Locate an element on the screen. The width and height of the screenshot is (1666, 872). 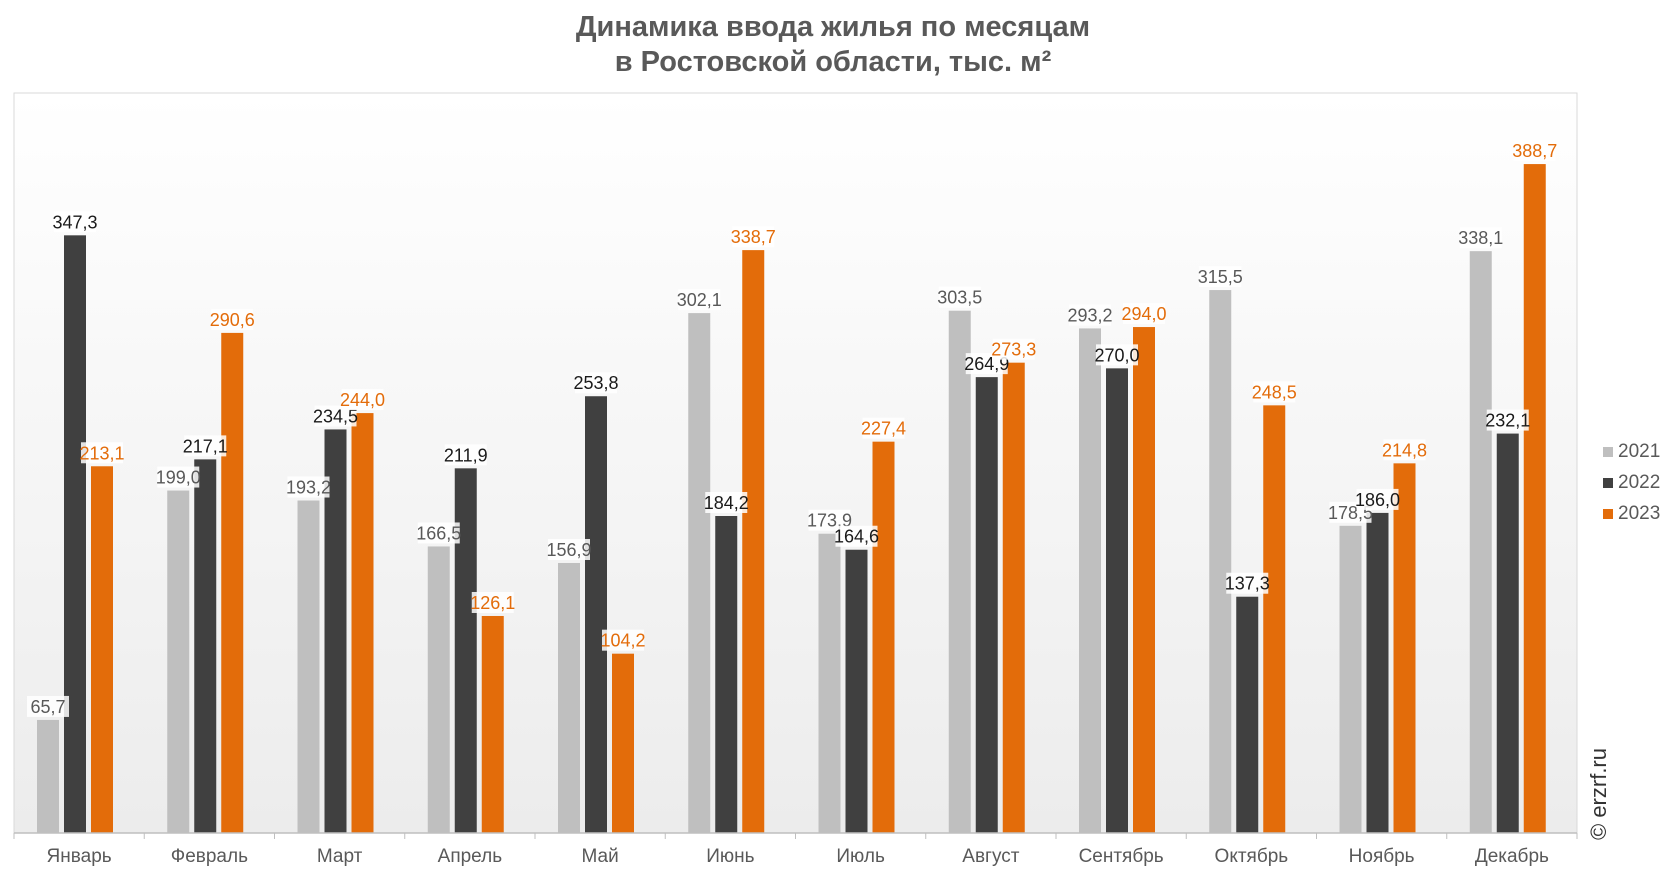
data-label-2022-9: 270,0 is located at coordinates (1116, 355).